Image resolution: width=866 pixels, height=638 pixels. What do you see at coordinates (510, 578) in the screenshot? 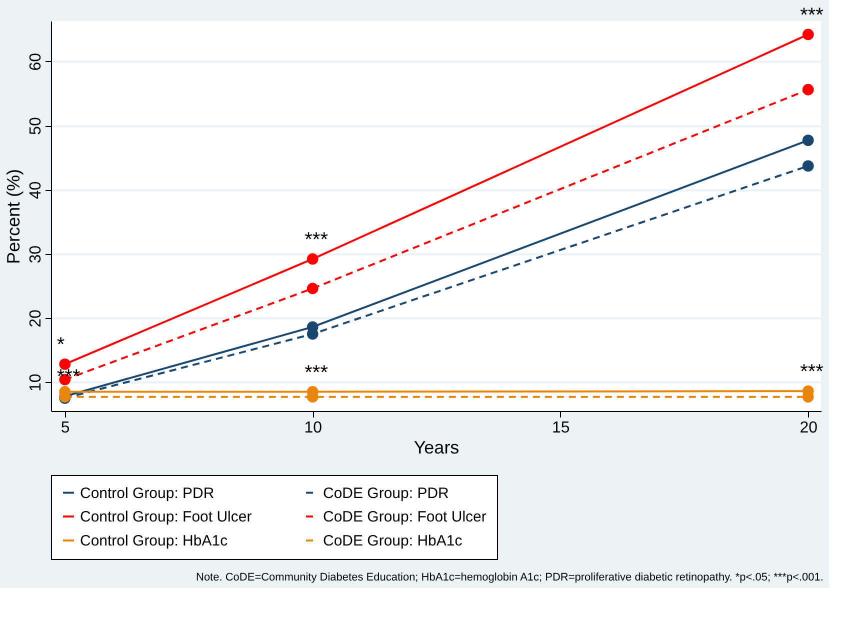
I see `text: Note. CoDE=Community Diabetes Education; HbA1c=hemoglobin A1c; PDR=proliferative diabetic retinopathy. *p<.05; ***p<.001.` at bounding box center [510, 578].